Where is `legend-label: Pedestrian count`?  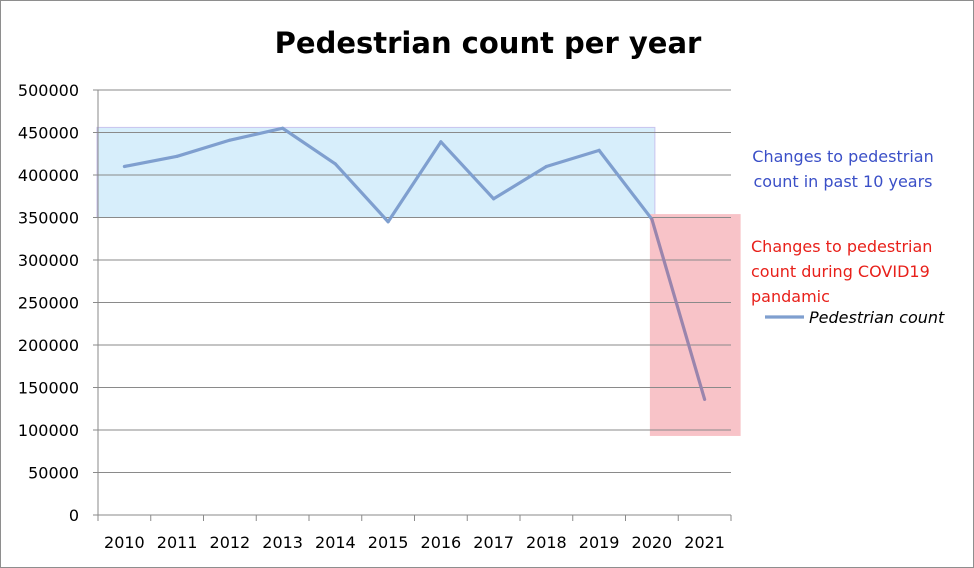 legend-label: Pedestrian count is located at coordinates (877, 317).